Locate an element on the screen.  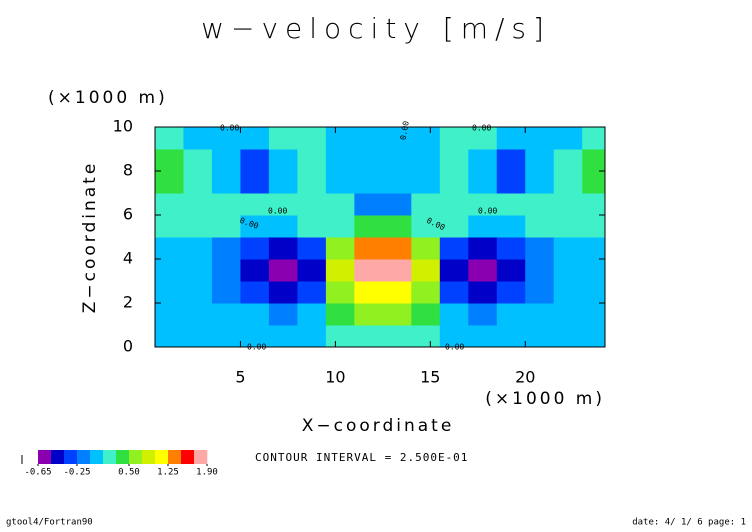
colorbar-tick-label: -0.65 is located at coordinates (37, 473).